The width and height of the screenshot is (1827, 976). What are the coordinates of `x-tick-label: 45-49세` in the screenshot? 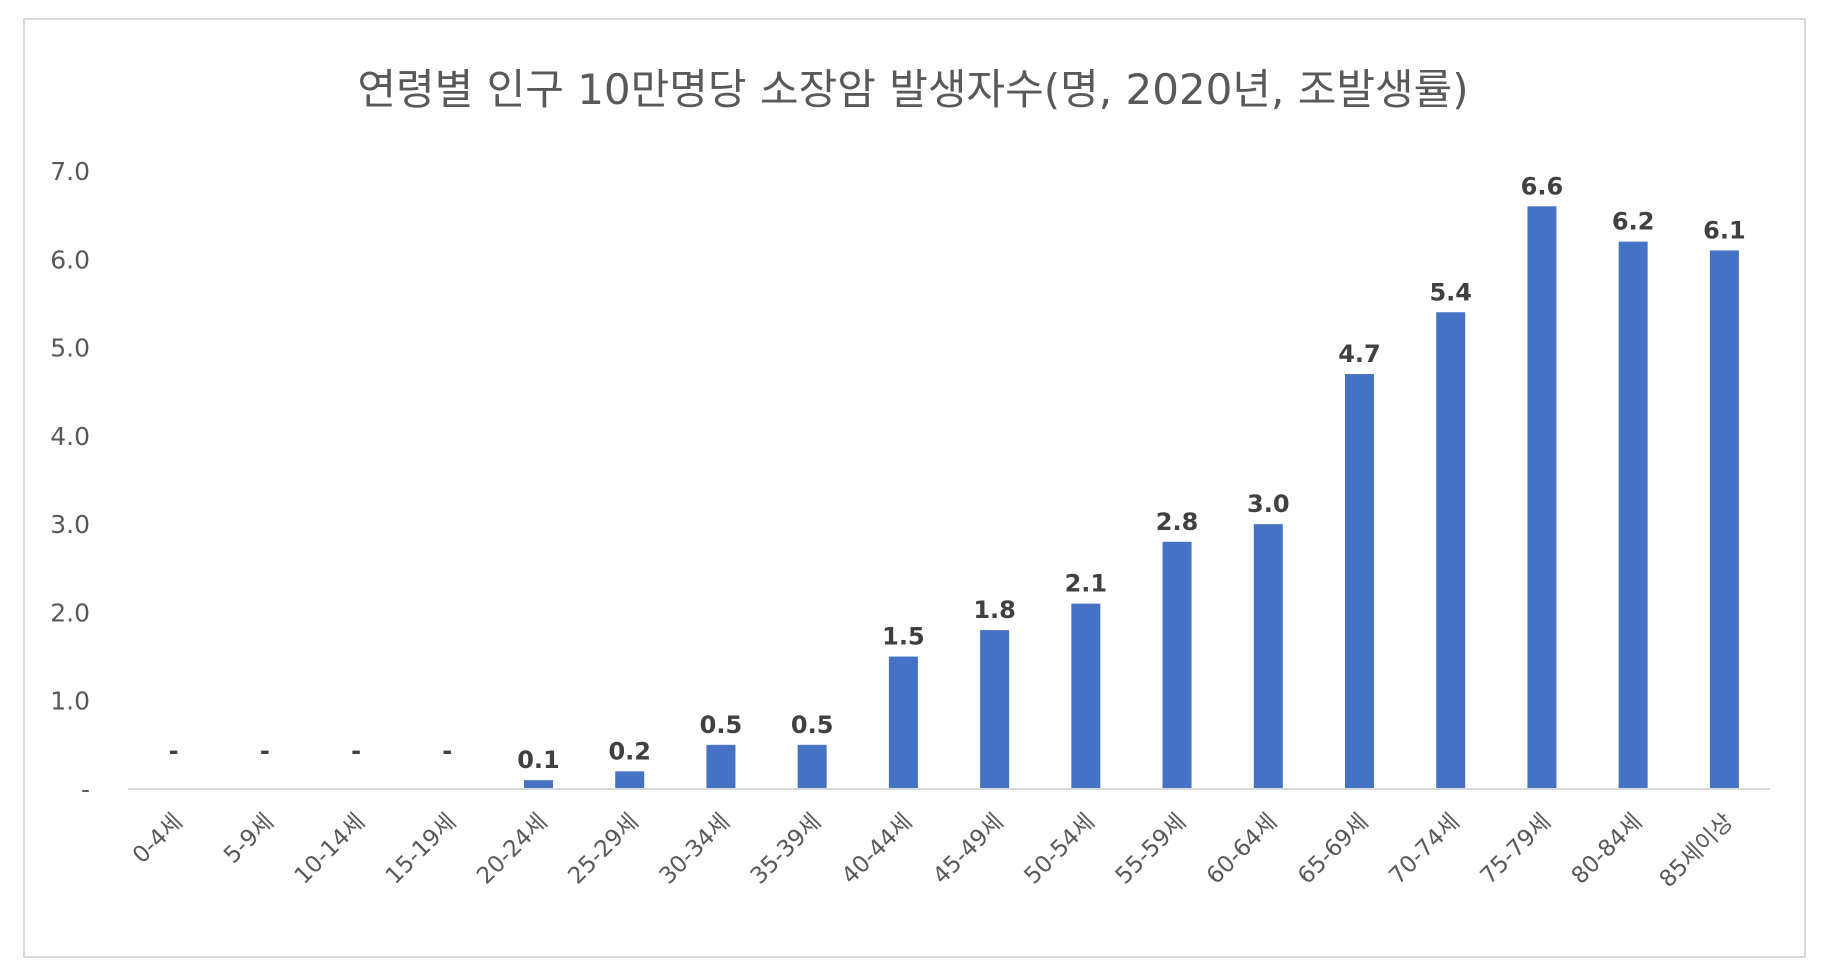 It's located at (968, 849).